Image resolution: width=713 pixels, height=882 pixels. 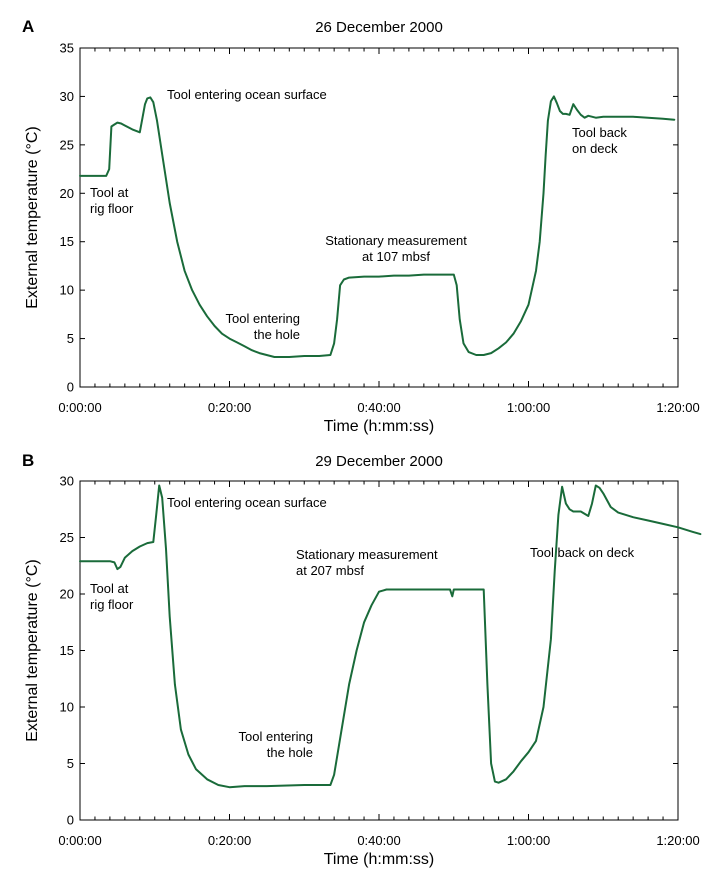 What do you see at coordinates (396, 256) in the screenshot?
I see `annotation-line: at 107 mbsf` at bounding box center [396, 256].